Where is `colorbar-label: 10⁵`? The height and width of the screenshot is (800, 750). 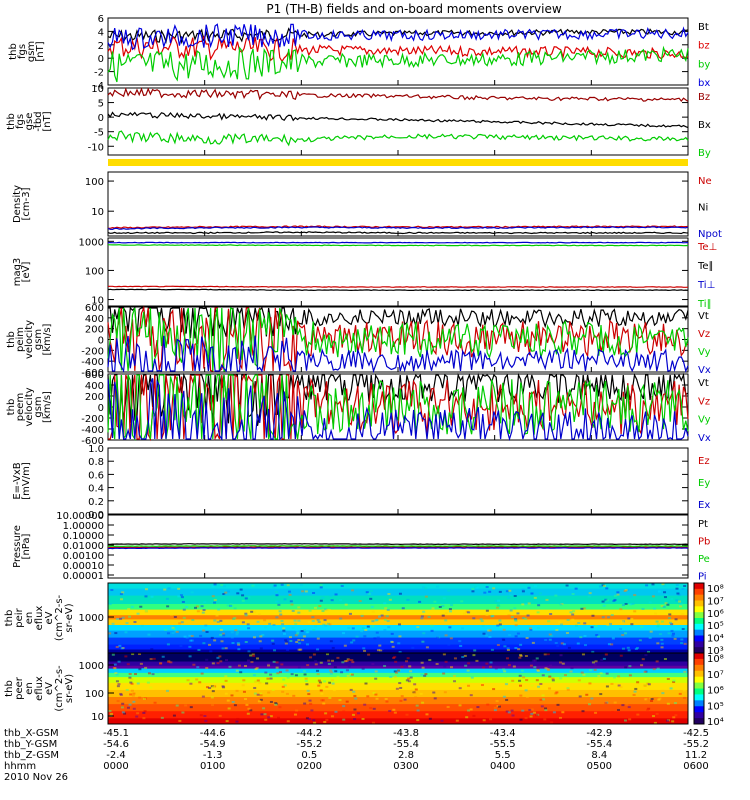
colorbar-label: 10⁵ is located at coordinates (715, 706).